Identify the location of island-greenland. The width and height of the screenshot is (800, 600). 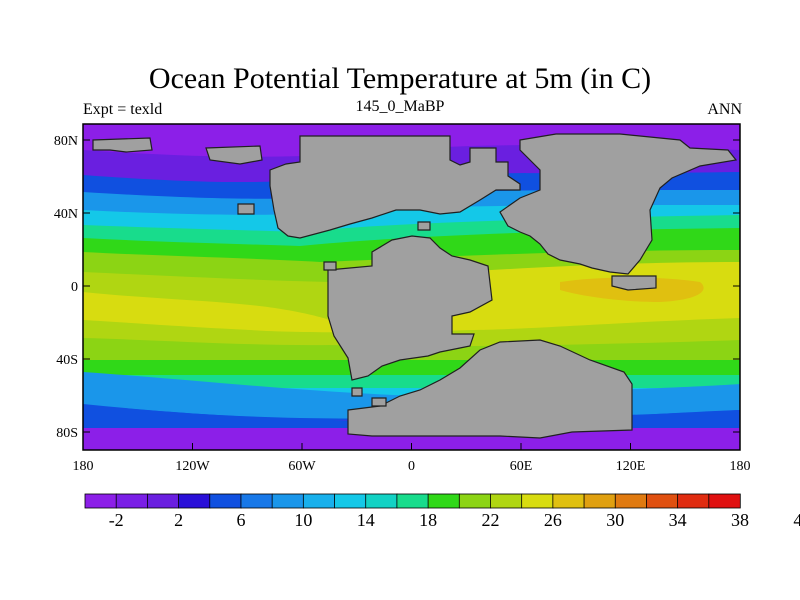
(122, 145).